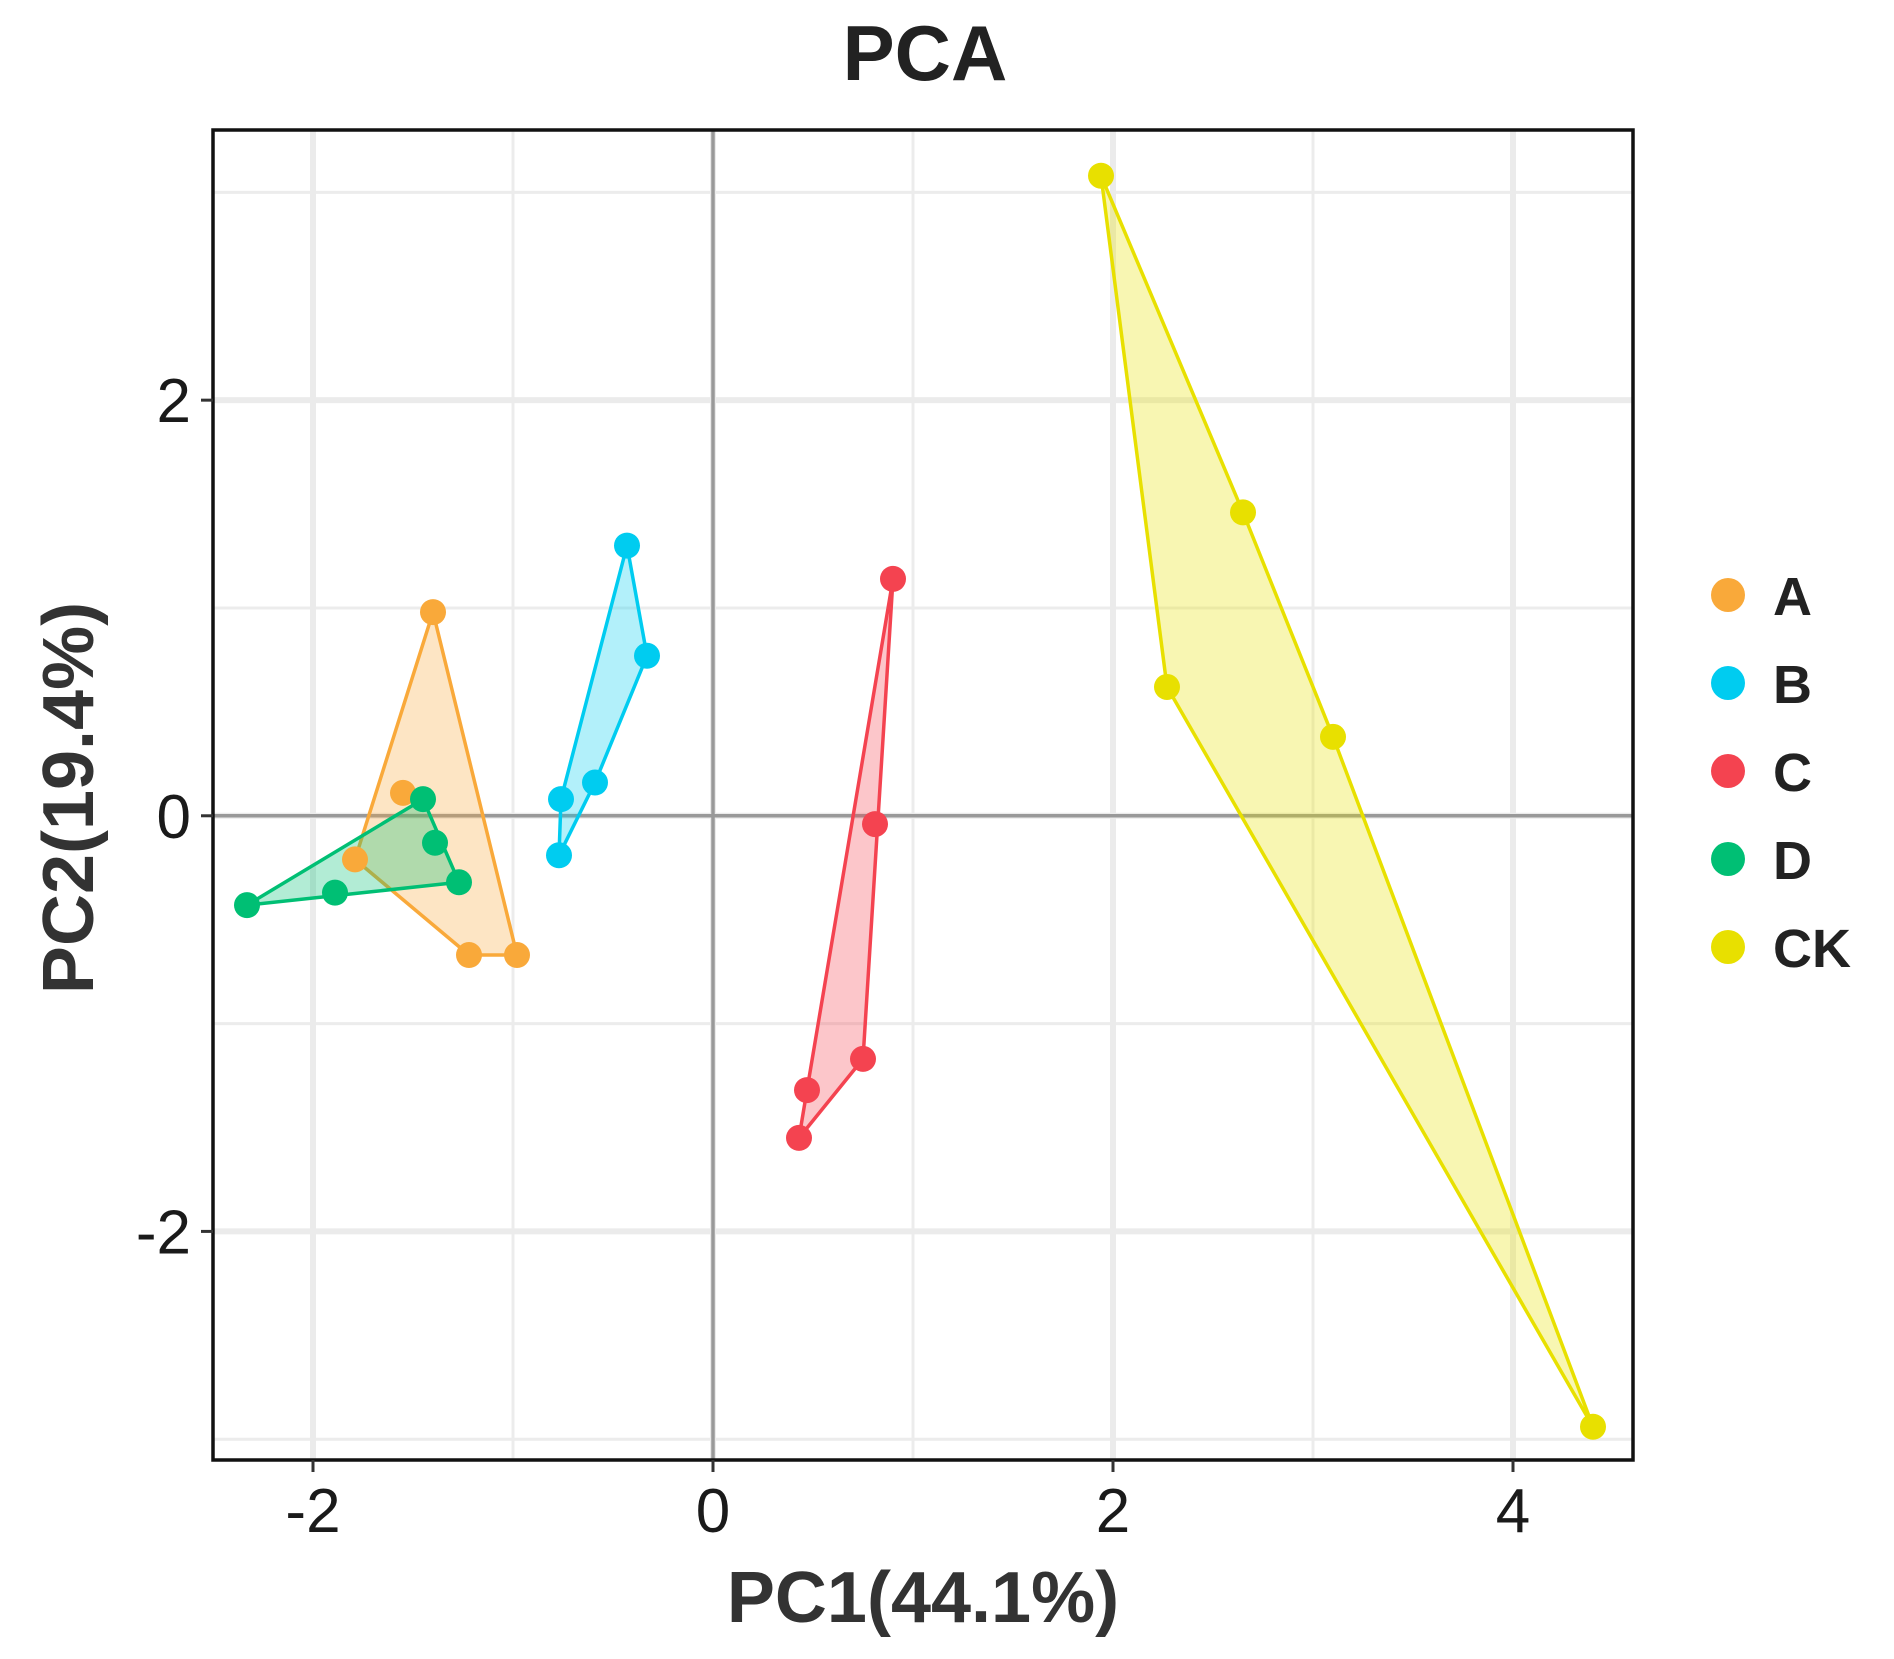 This screenshot has height=1659, width=1894. Describe the element at coordinates (713, 1511) in the screenshot. I see `x-tick-label: 0` at that location.